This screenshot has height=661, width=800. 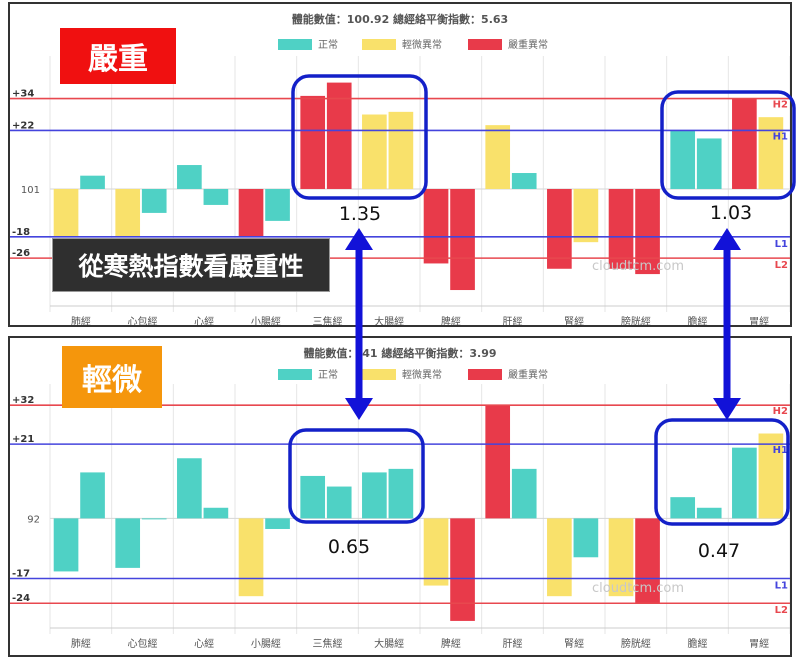 What do you see at coordinates (143, 320) in the screenshot?
I see `x-tick-label: 心包經` at bounding box center [143, 320].